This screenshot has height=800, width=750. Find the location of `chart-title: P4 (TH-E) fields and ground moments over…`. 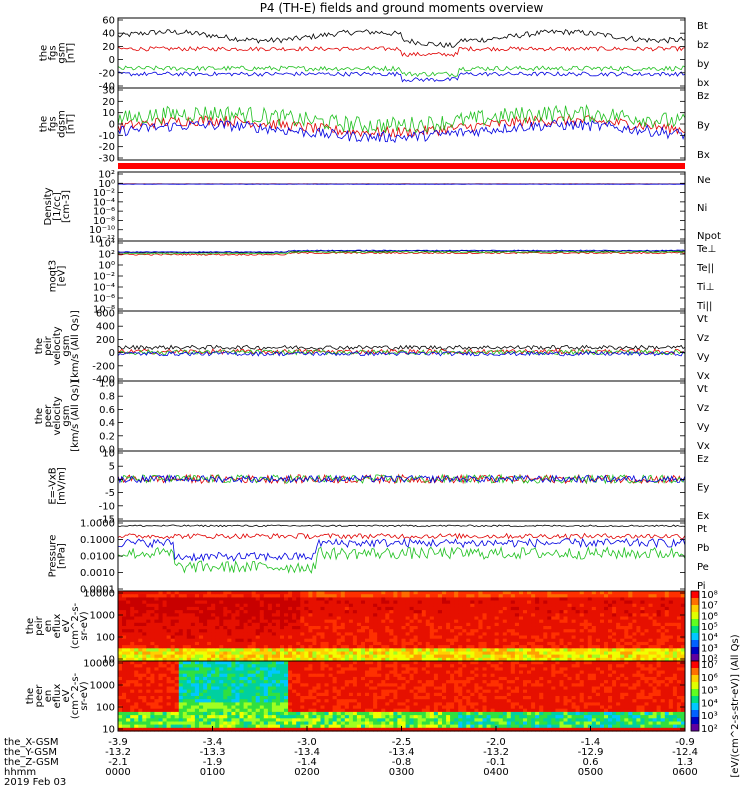

chart-title: P4 (TH-E) fields and ground moments over… is located at coordinates (402, 8).